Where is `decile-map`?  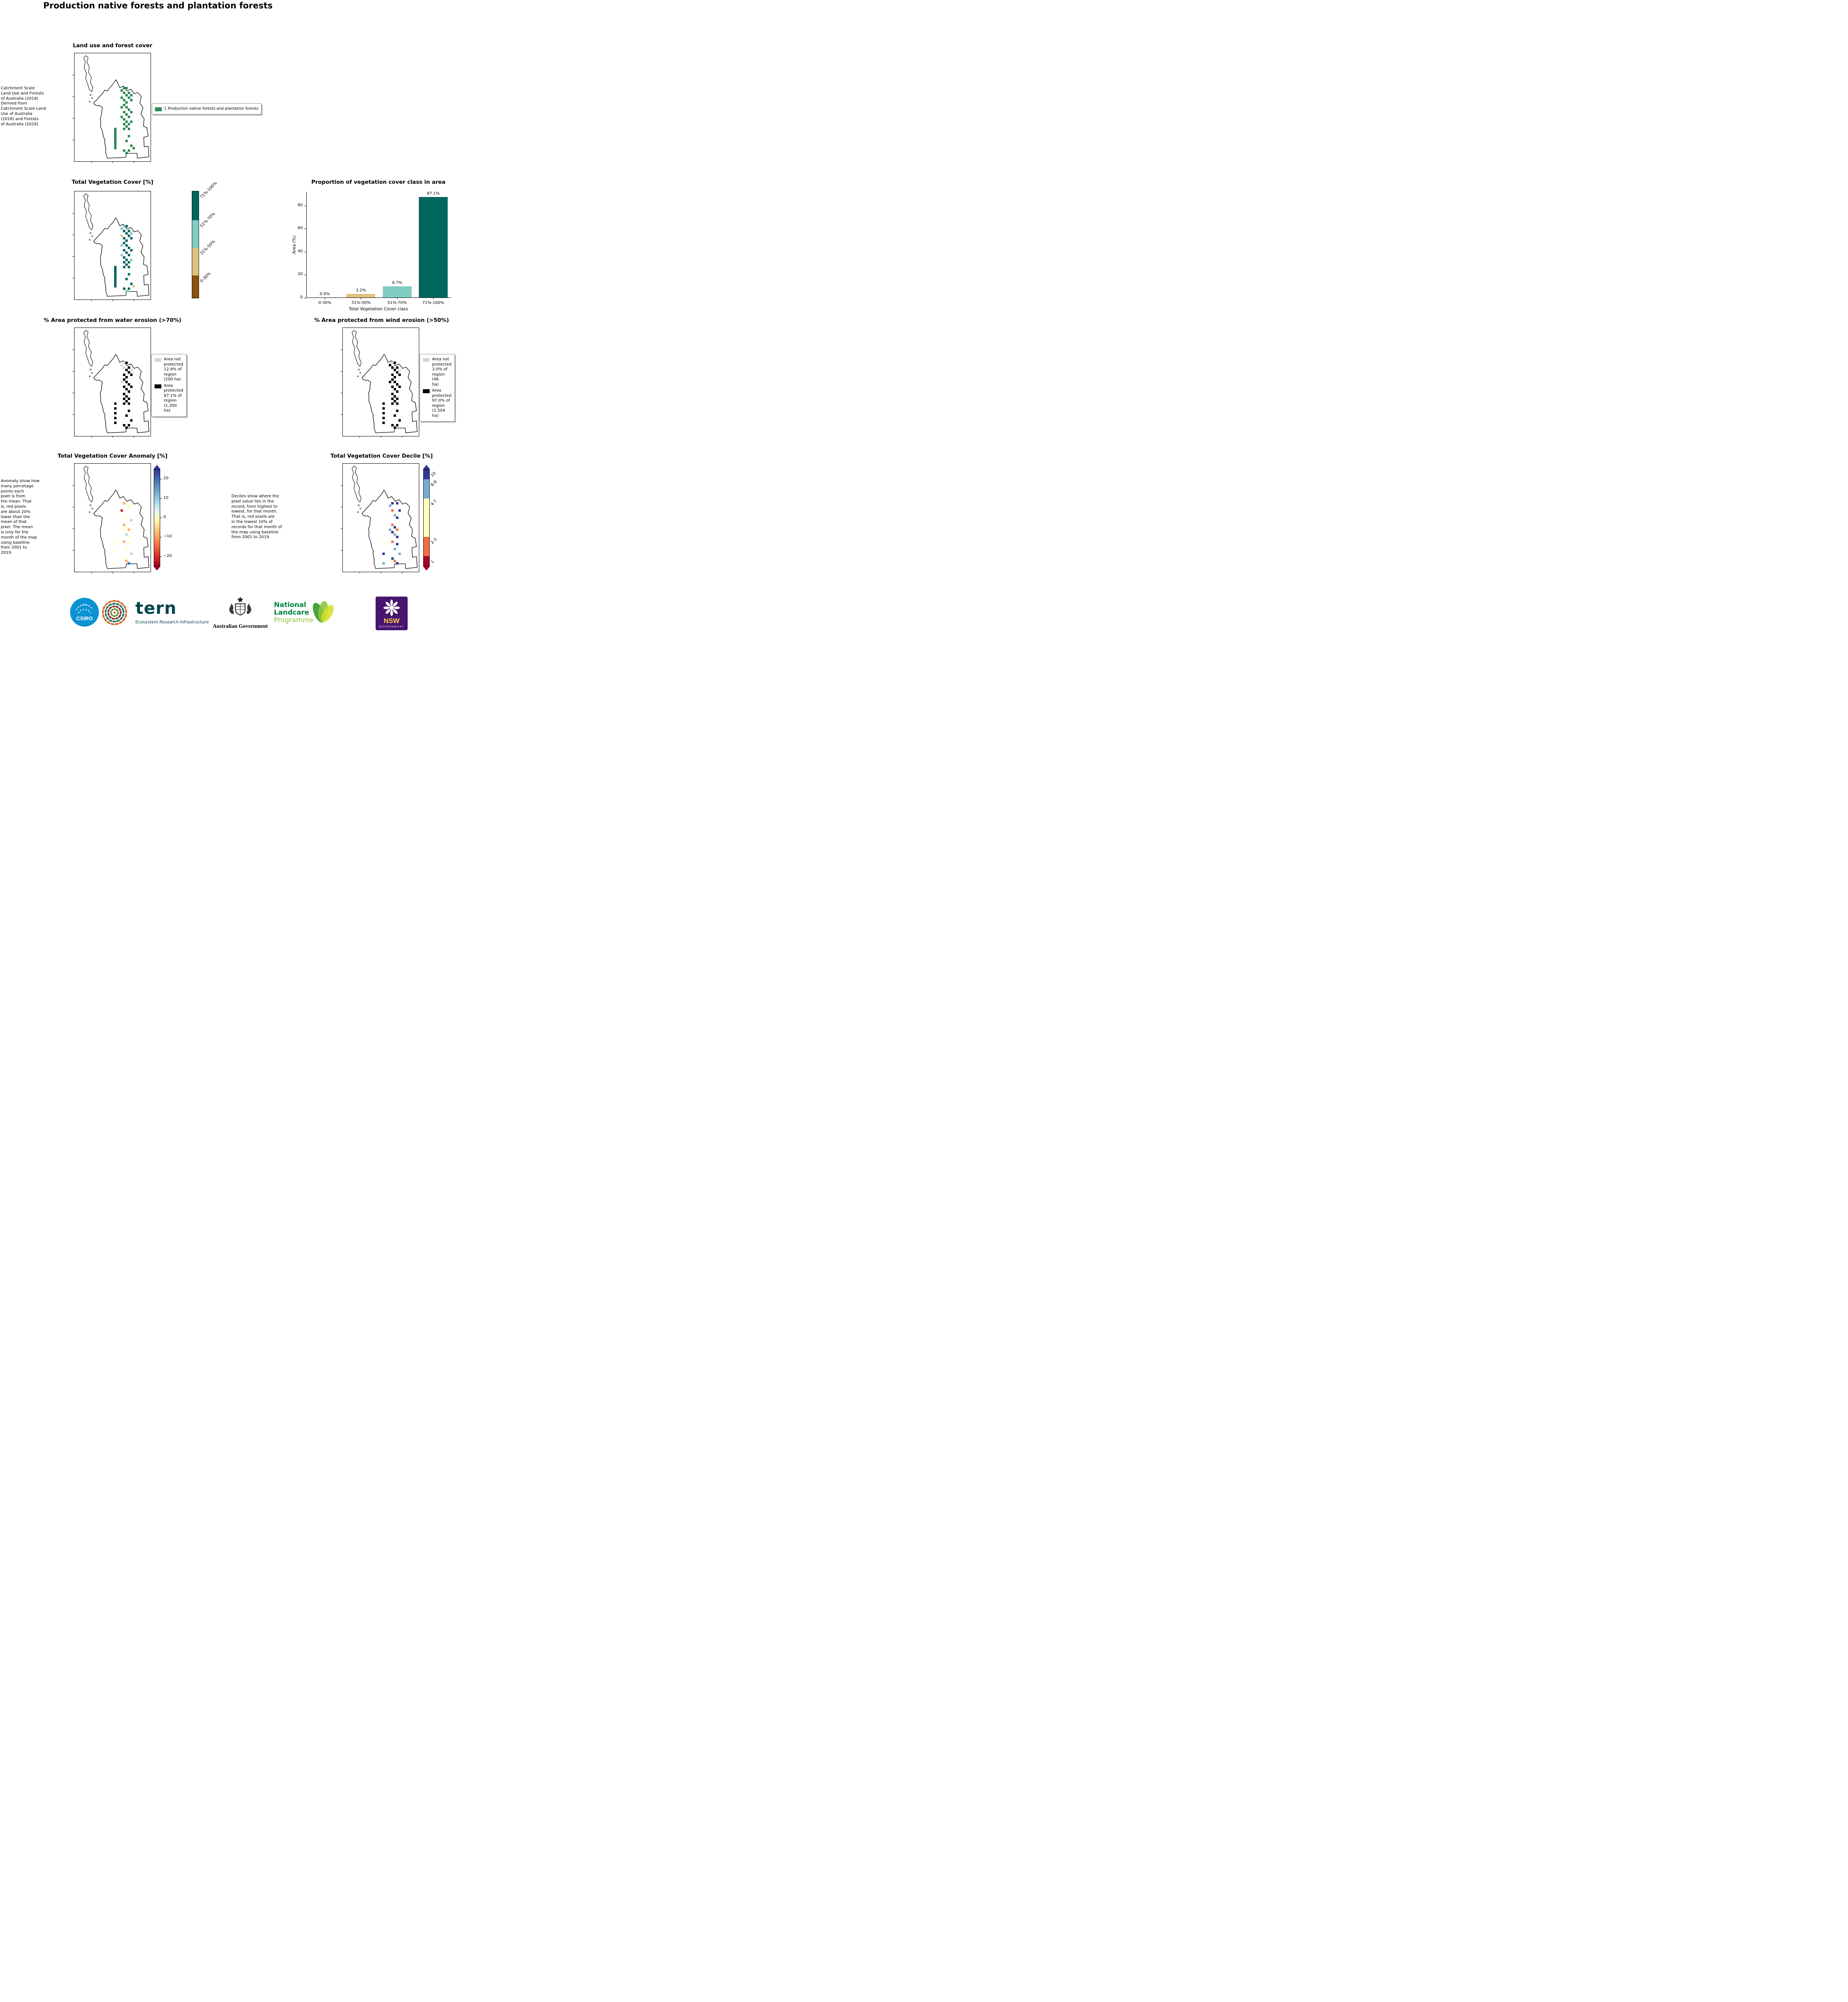 decile-map is located at coordinates (380, 518).